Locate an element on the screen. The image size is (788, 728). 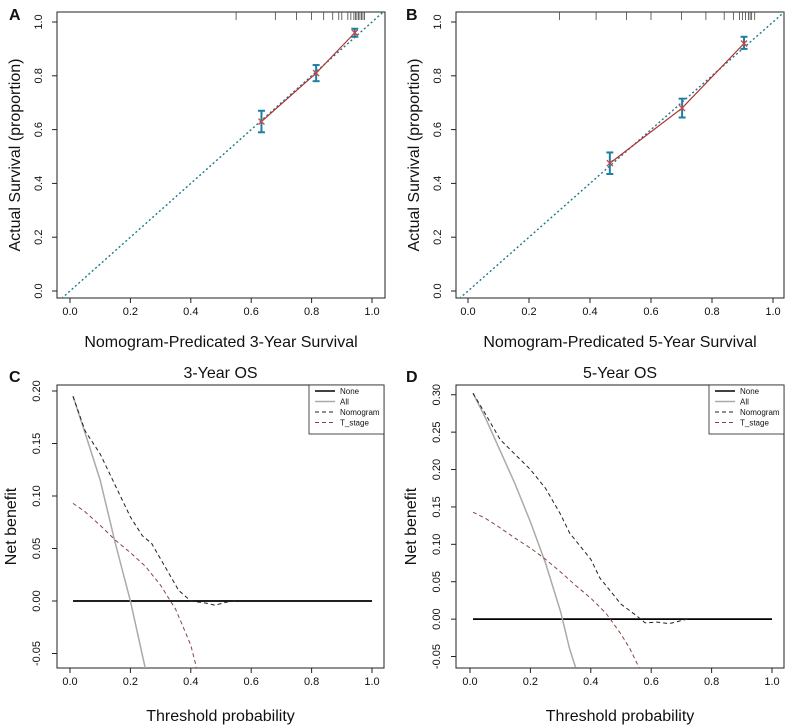
plot-area-c is located at coordinates (222, 532).